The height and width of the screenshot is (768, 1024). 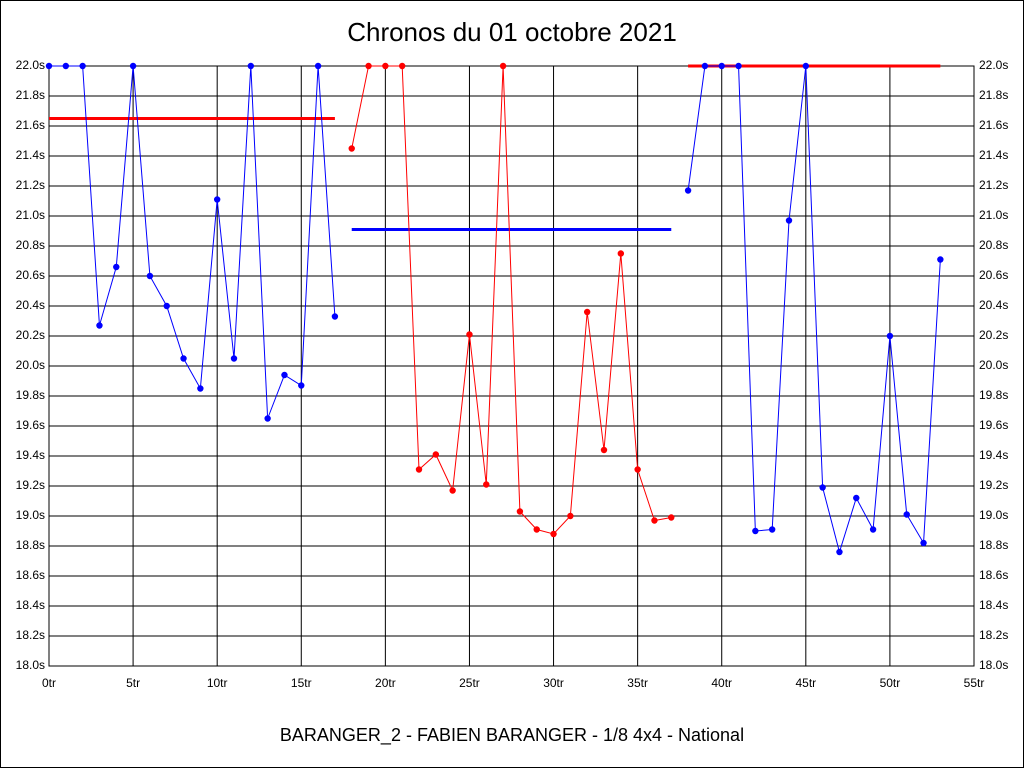 I want to click on y-tick-label: 21.6s, so click(x=30, y=125).